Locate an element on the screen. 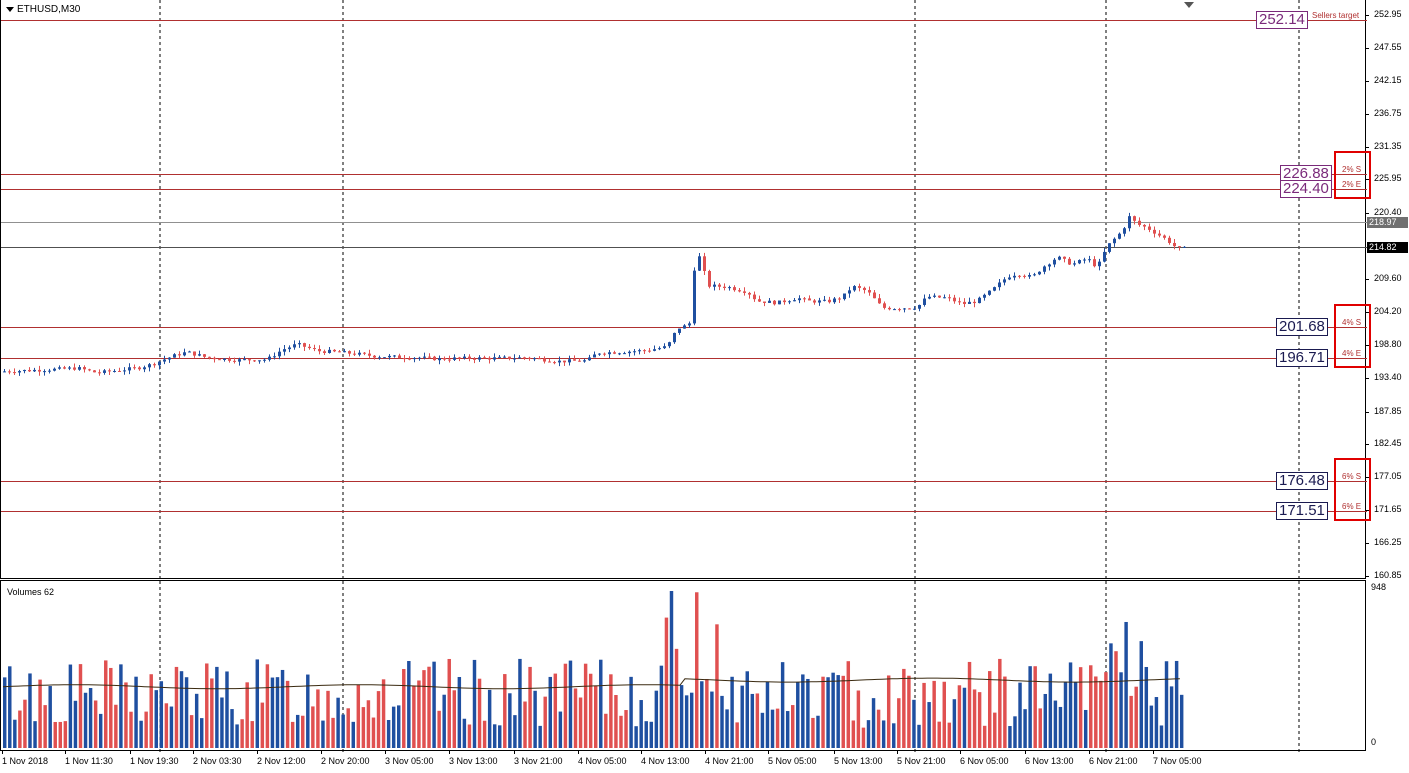  chart-title: ETHUSD,M30 is located at coordinates (43, 9).